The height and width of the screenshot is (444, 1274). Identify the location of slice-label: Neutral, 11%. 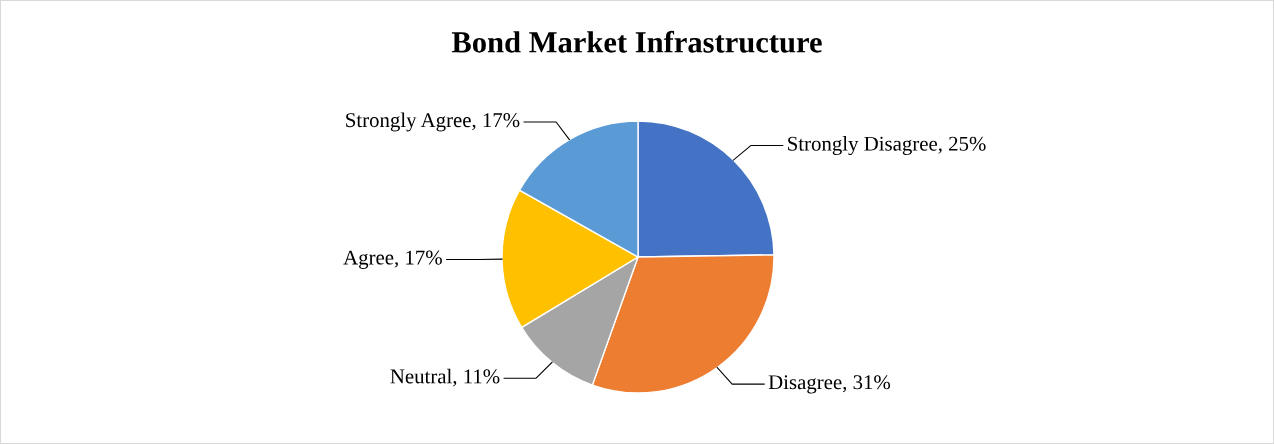
(445, 377).